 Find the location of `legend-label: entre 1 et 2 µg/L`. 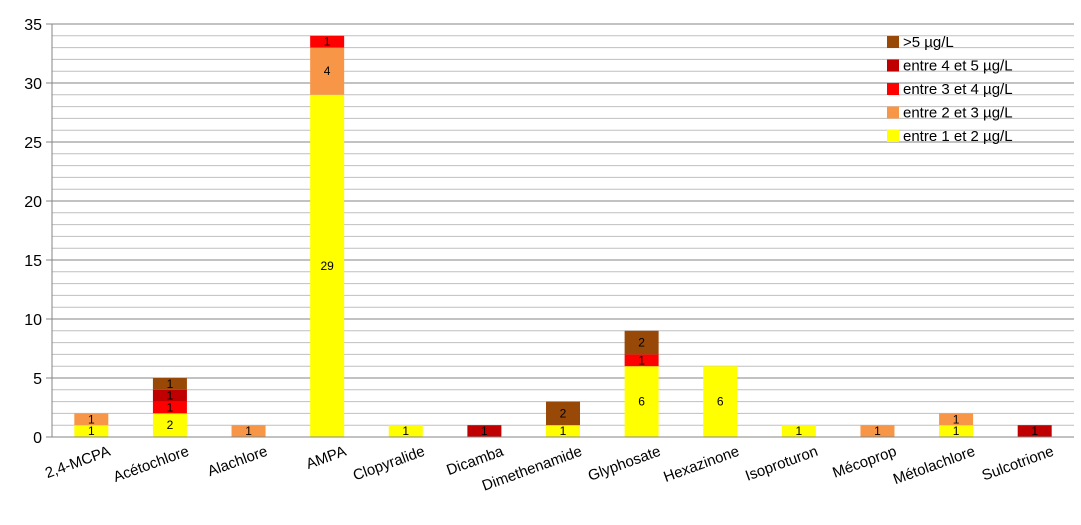

legend-label: entre 1 et 2 µg/L is located at coordinates (958, 136).